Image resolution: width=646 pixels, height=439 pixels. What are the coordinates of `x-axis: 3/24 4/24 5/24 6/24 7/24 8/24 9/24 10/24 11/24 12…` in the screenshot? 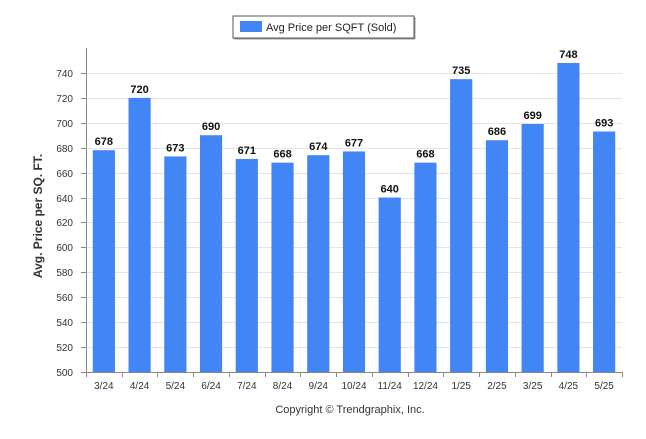 It's located at (354, 382).